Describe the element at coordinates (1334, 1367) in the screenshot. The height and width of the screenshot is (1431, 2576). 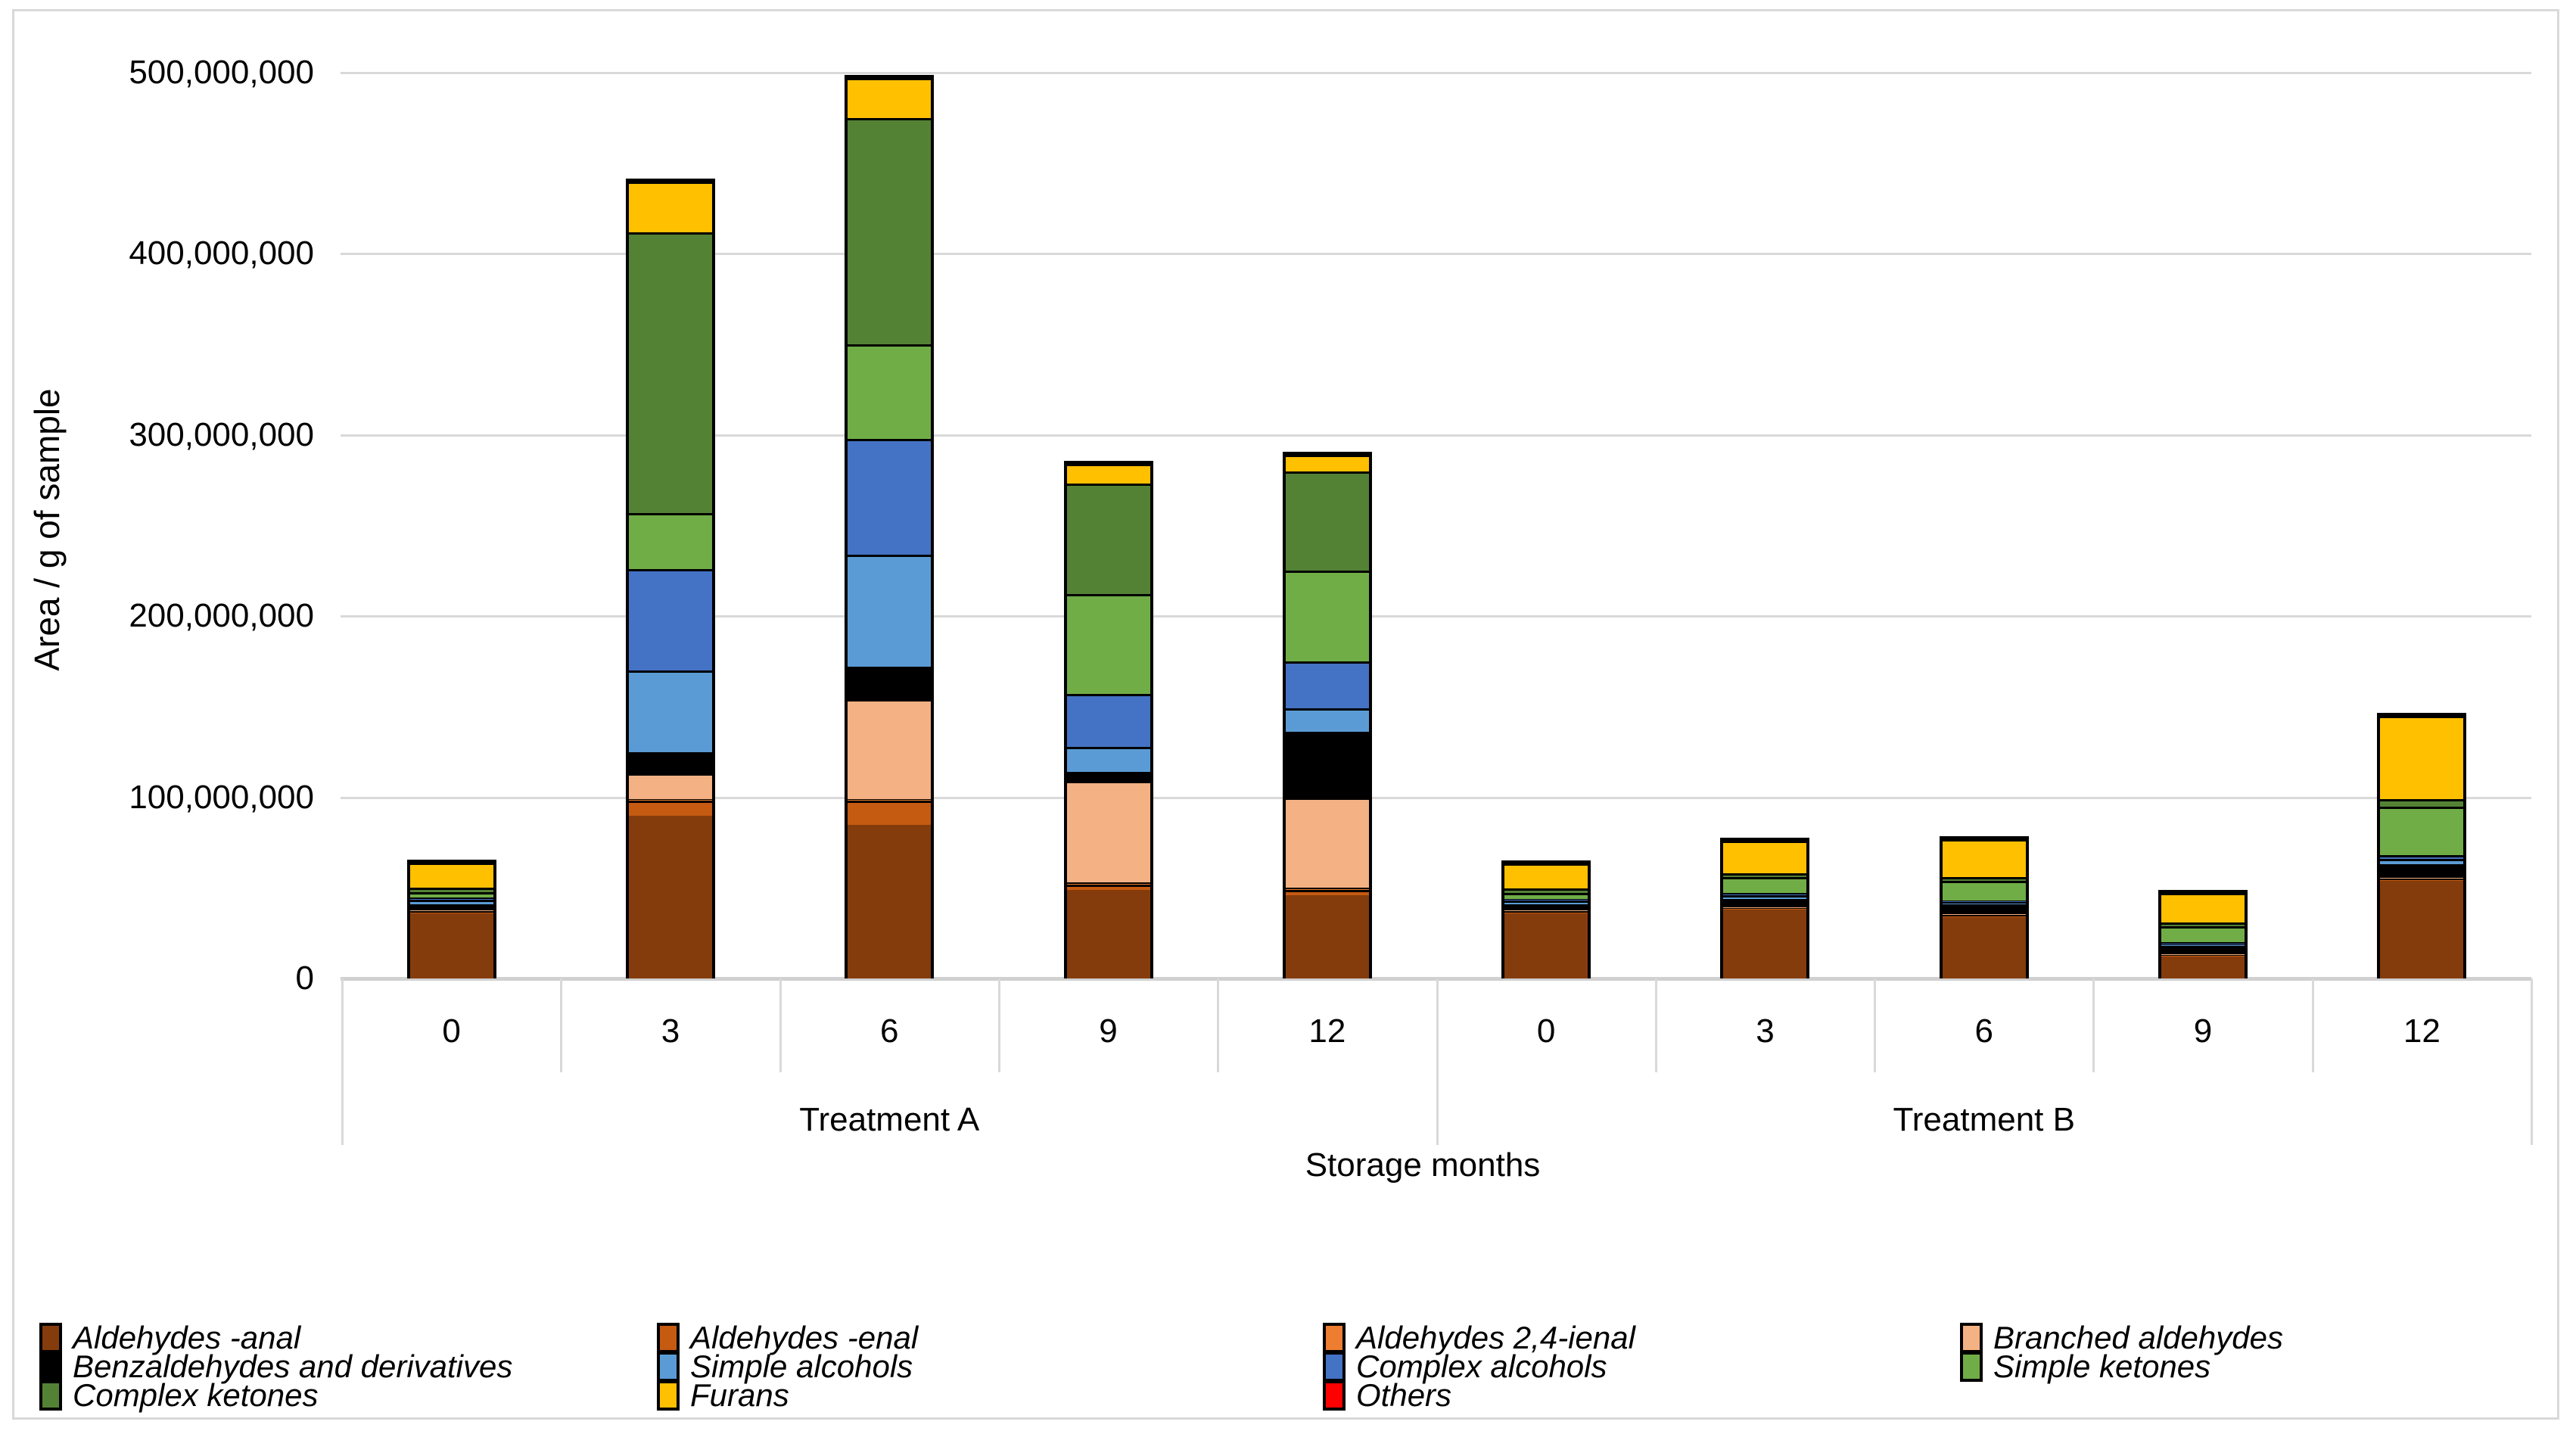
I see `legend-swatch-complex-alcohols` at that location.